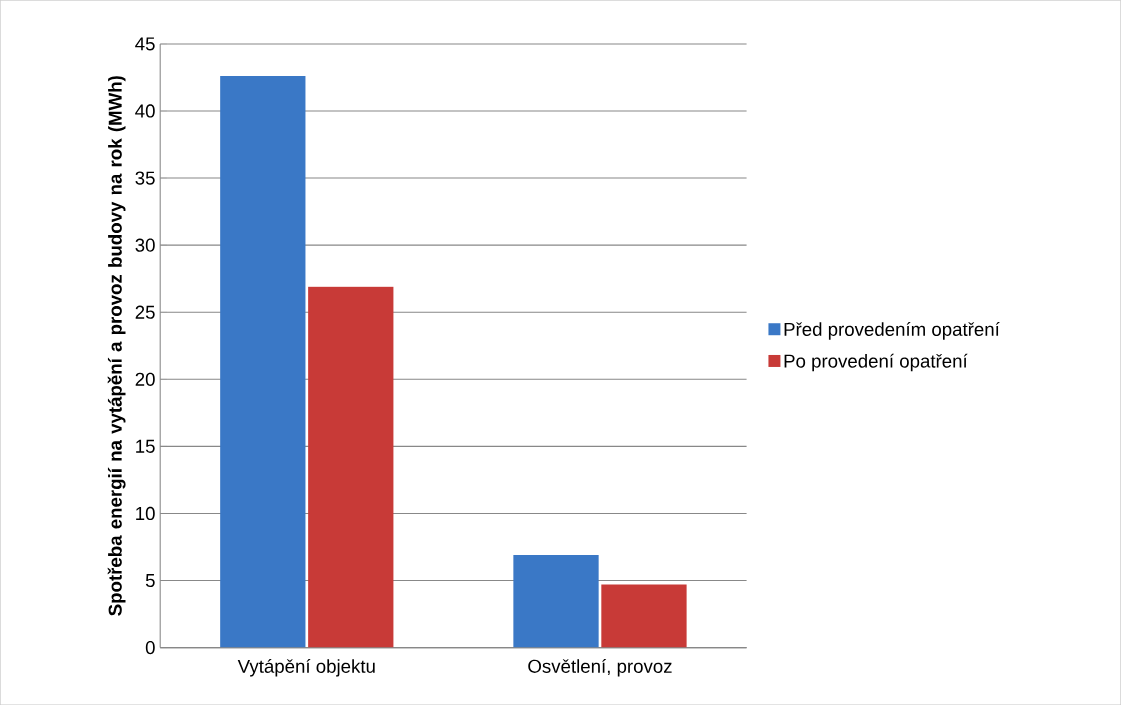  Describe the element at coordinates (145, 178) in the screenshot. I see `y-tick-label: 35` at that location.